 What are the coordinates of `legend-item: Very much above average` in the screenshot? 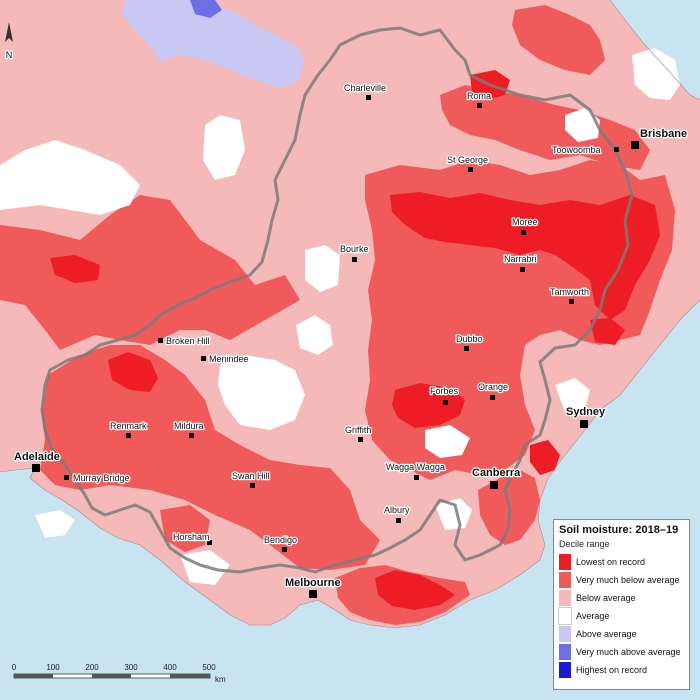 It's located at (621, 652).